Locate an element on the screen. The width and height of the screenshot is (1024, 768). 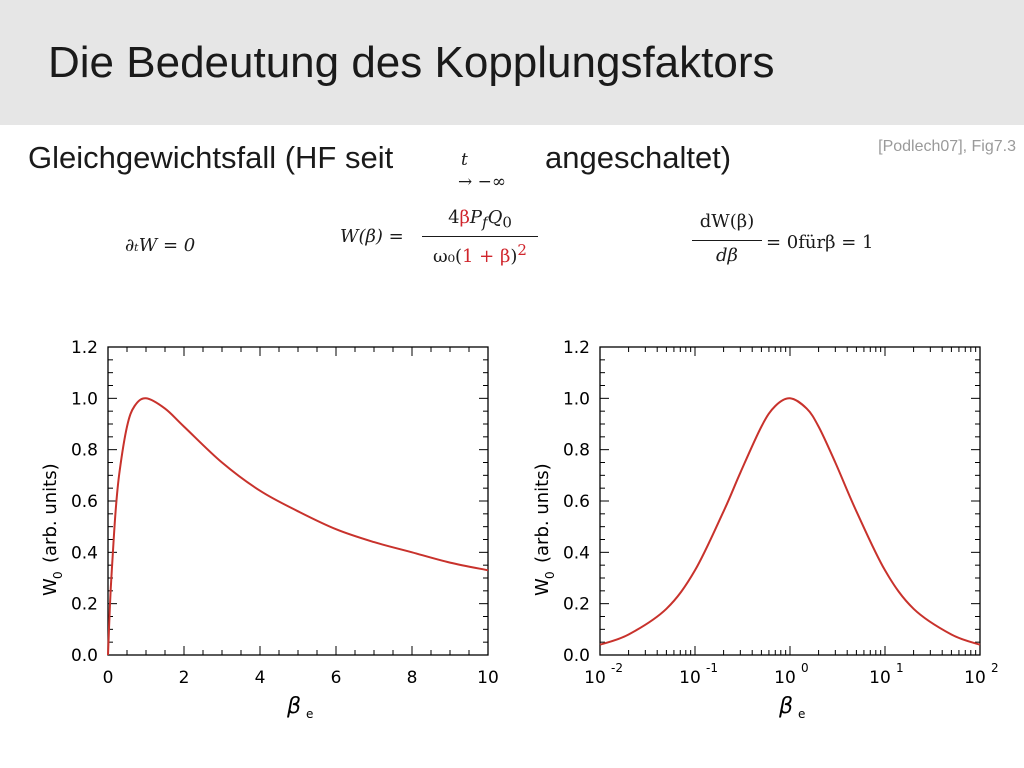
x-tick-exponent: 0 is located at coordinates (805, 668).